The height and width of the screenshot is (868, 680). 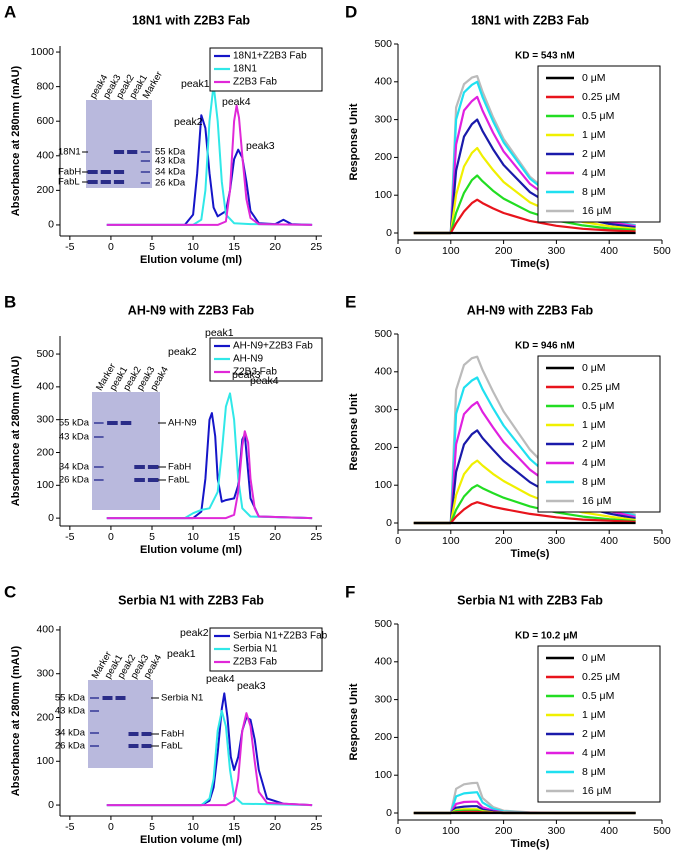 I want to click on y-tick-label: 300, so click(x=383, y=699).